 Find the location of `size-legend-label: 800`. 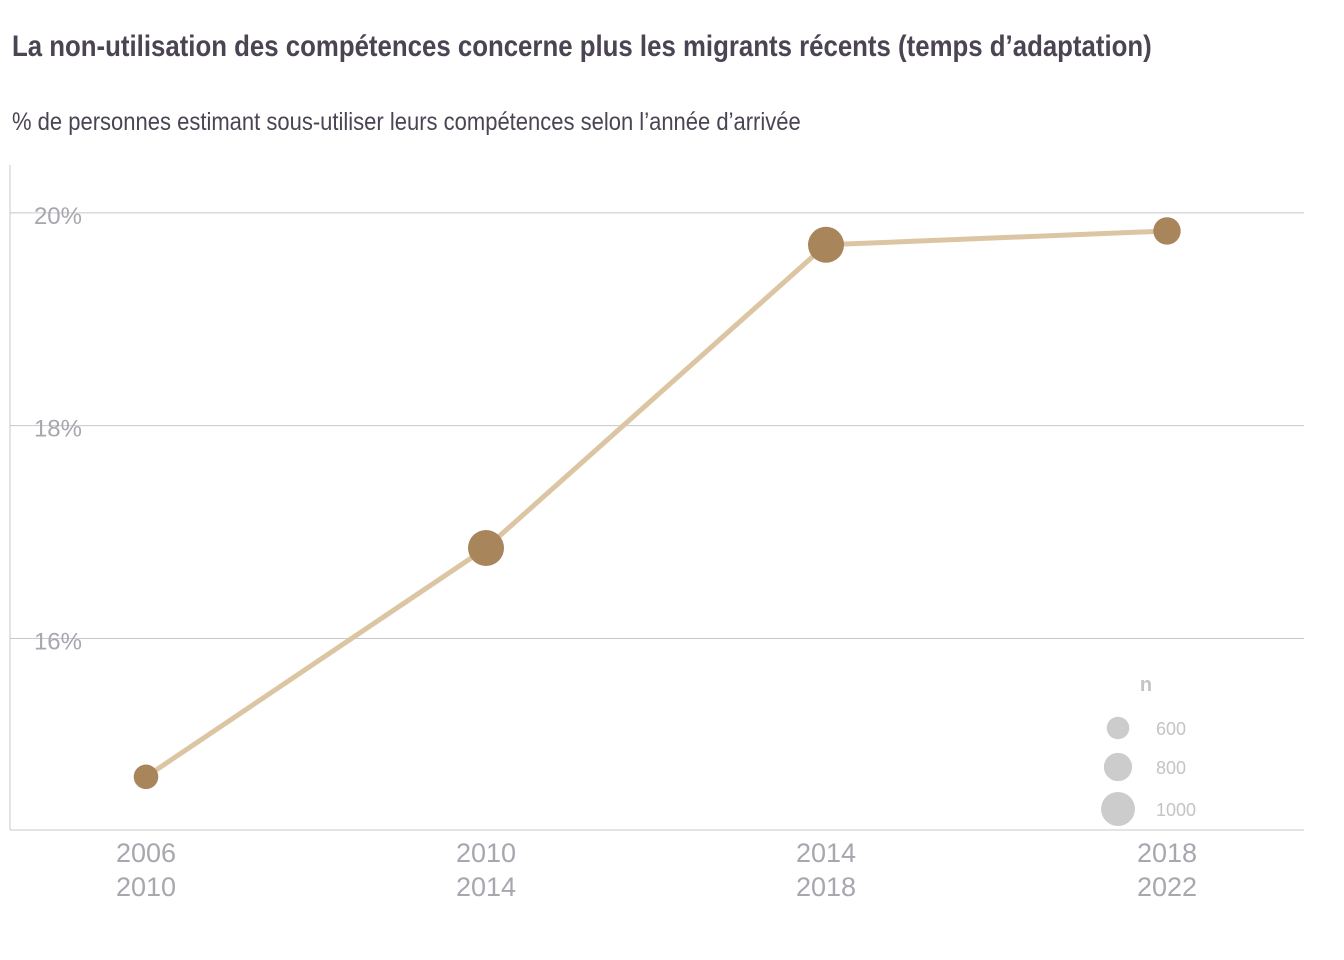

size-legend-label: 800 is located at coordinates (1171, 768).